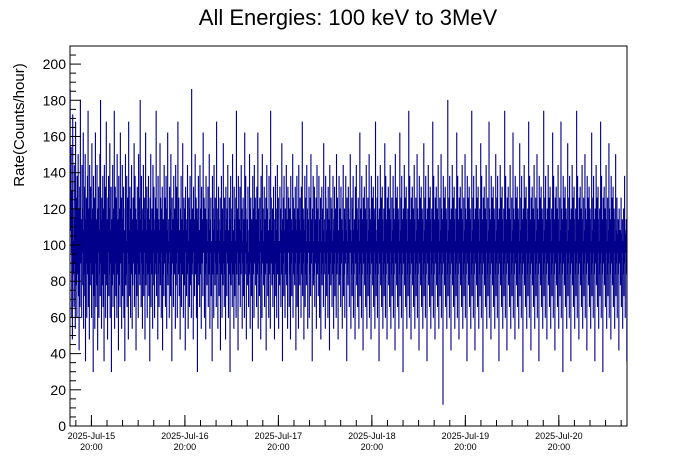  What do you see at coordinates (55, 245) in the screenshot?
I see `y-tick-label: 100` at bounding box center [55, 245].